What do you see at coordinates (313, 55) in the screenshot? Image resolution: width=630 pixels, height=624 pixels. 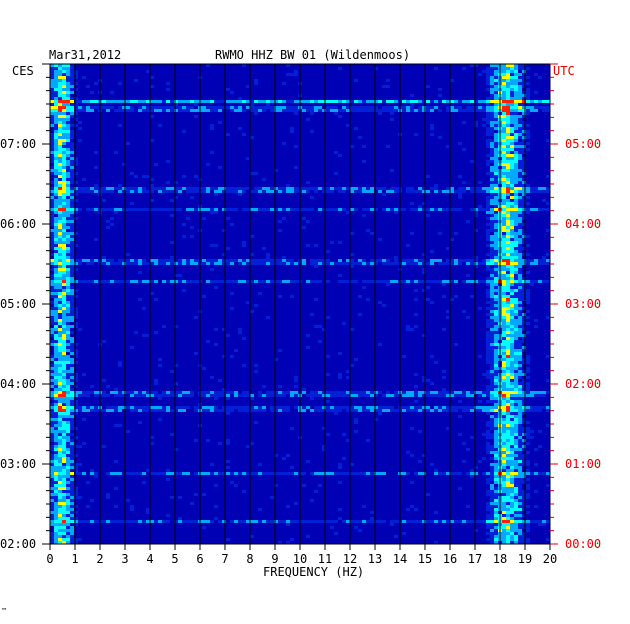 I see `station-title: RWMO HHZ BW 01 (Wildenmoos)` at bounding box center [313, 55].